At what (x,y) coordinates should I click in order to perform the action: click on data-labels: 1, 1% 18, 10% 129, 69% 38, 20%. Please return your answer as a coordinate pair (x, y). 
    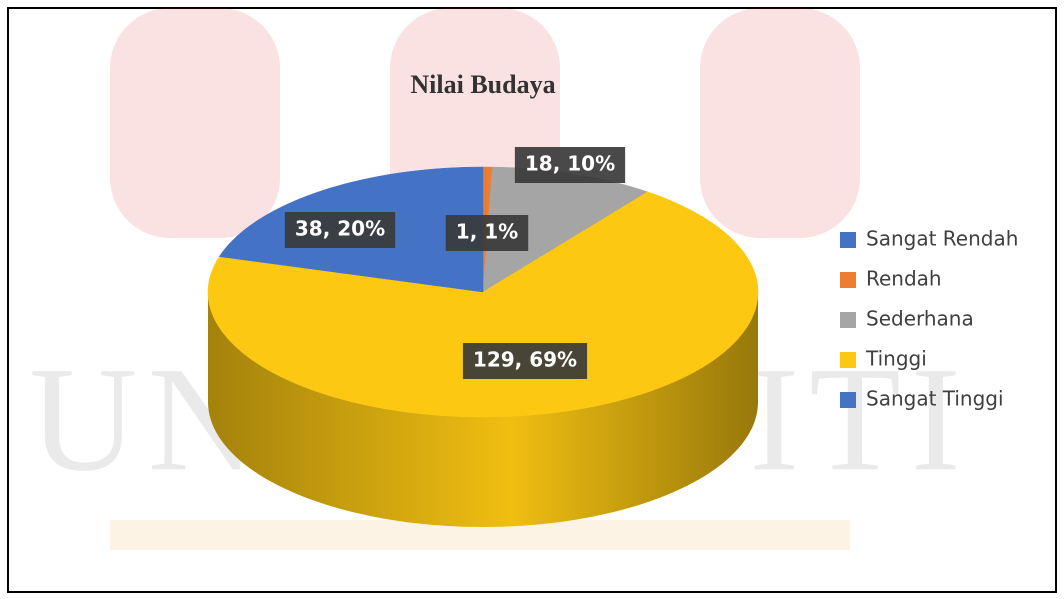
    Looking at the image, I should click on (455, 263).